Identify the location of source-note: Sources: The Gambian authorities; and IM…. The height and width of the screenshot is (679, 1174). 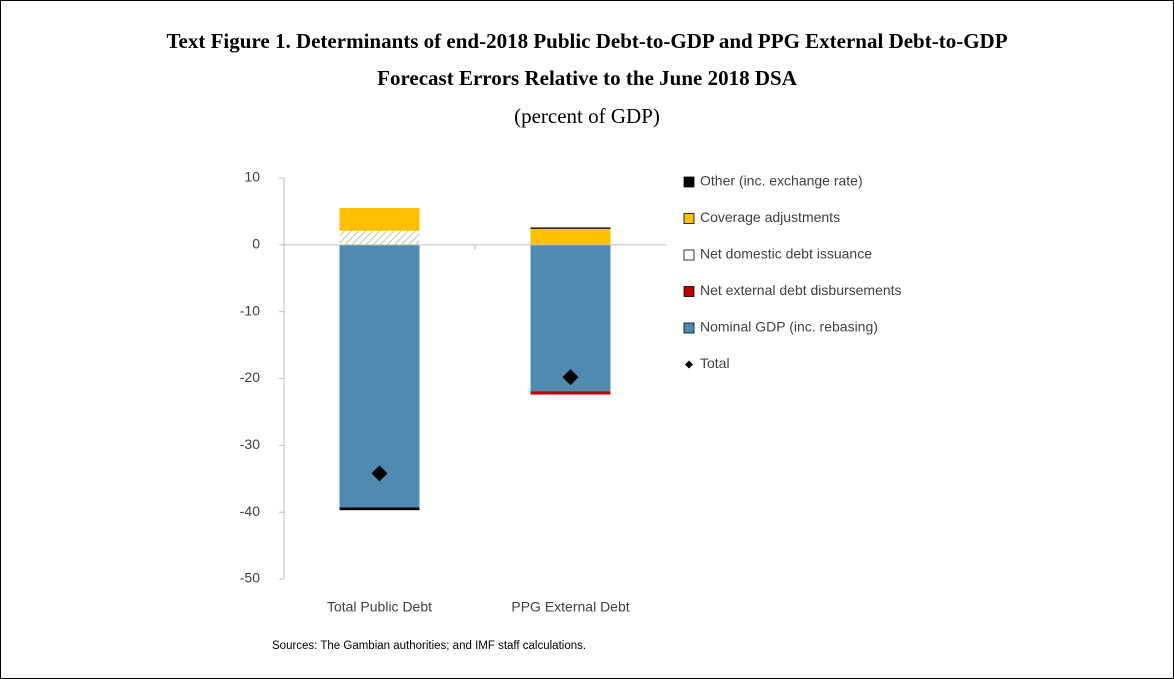
(429, 646).